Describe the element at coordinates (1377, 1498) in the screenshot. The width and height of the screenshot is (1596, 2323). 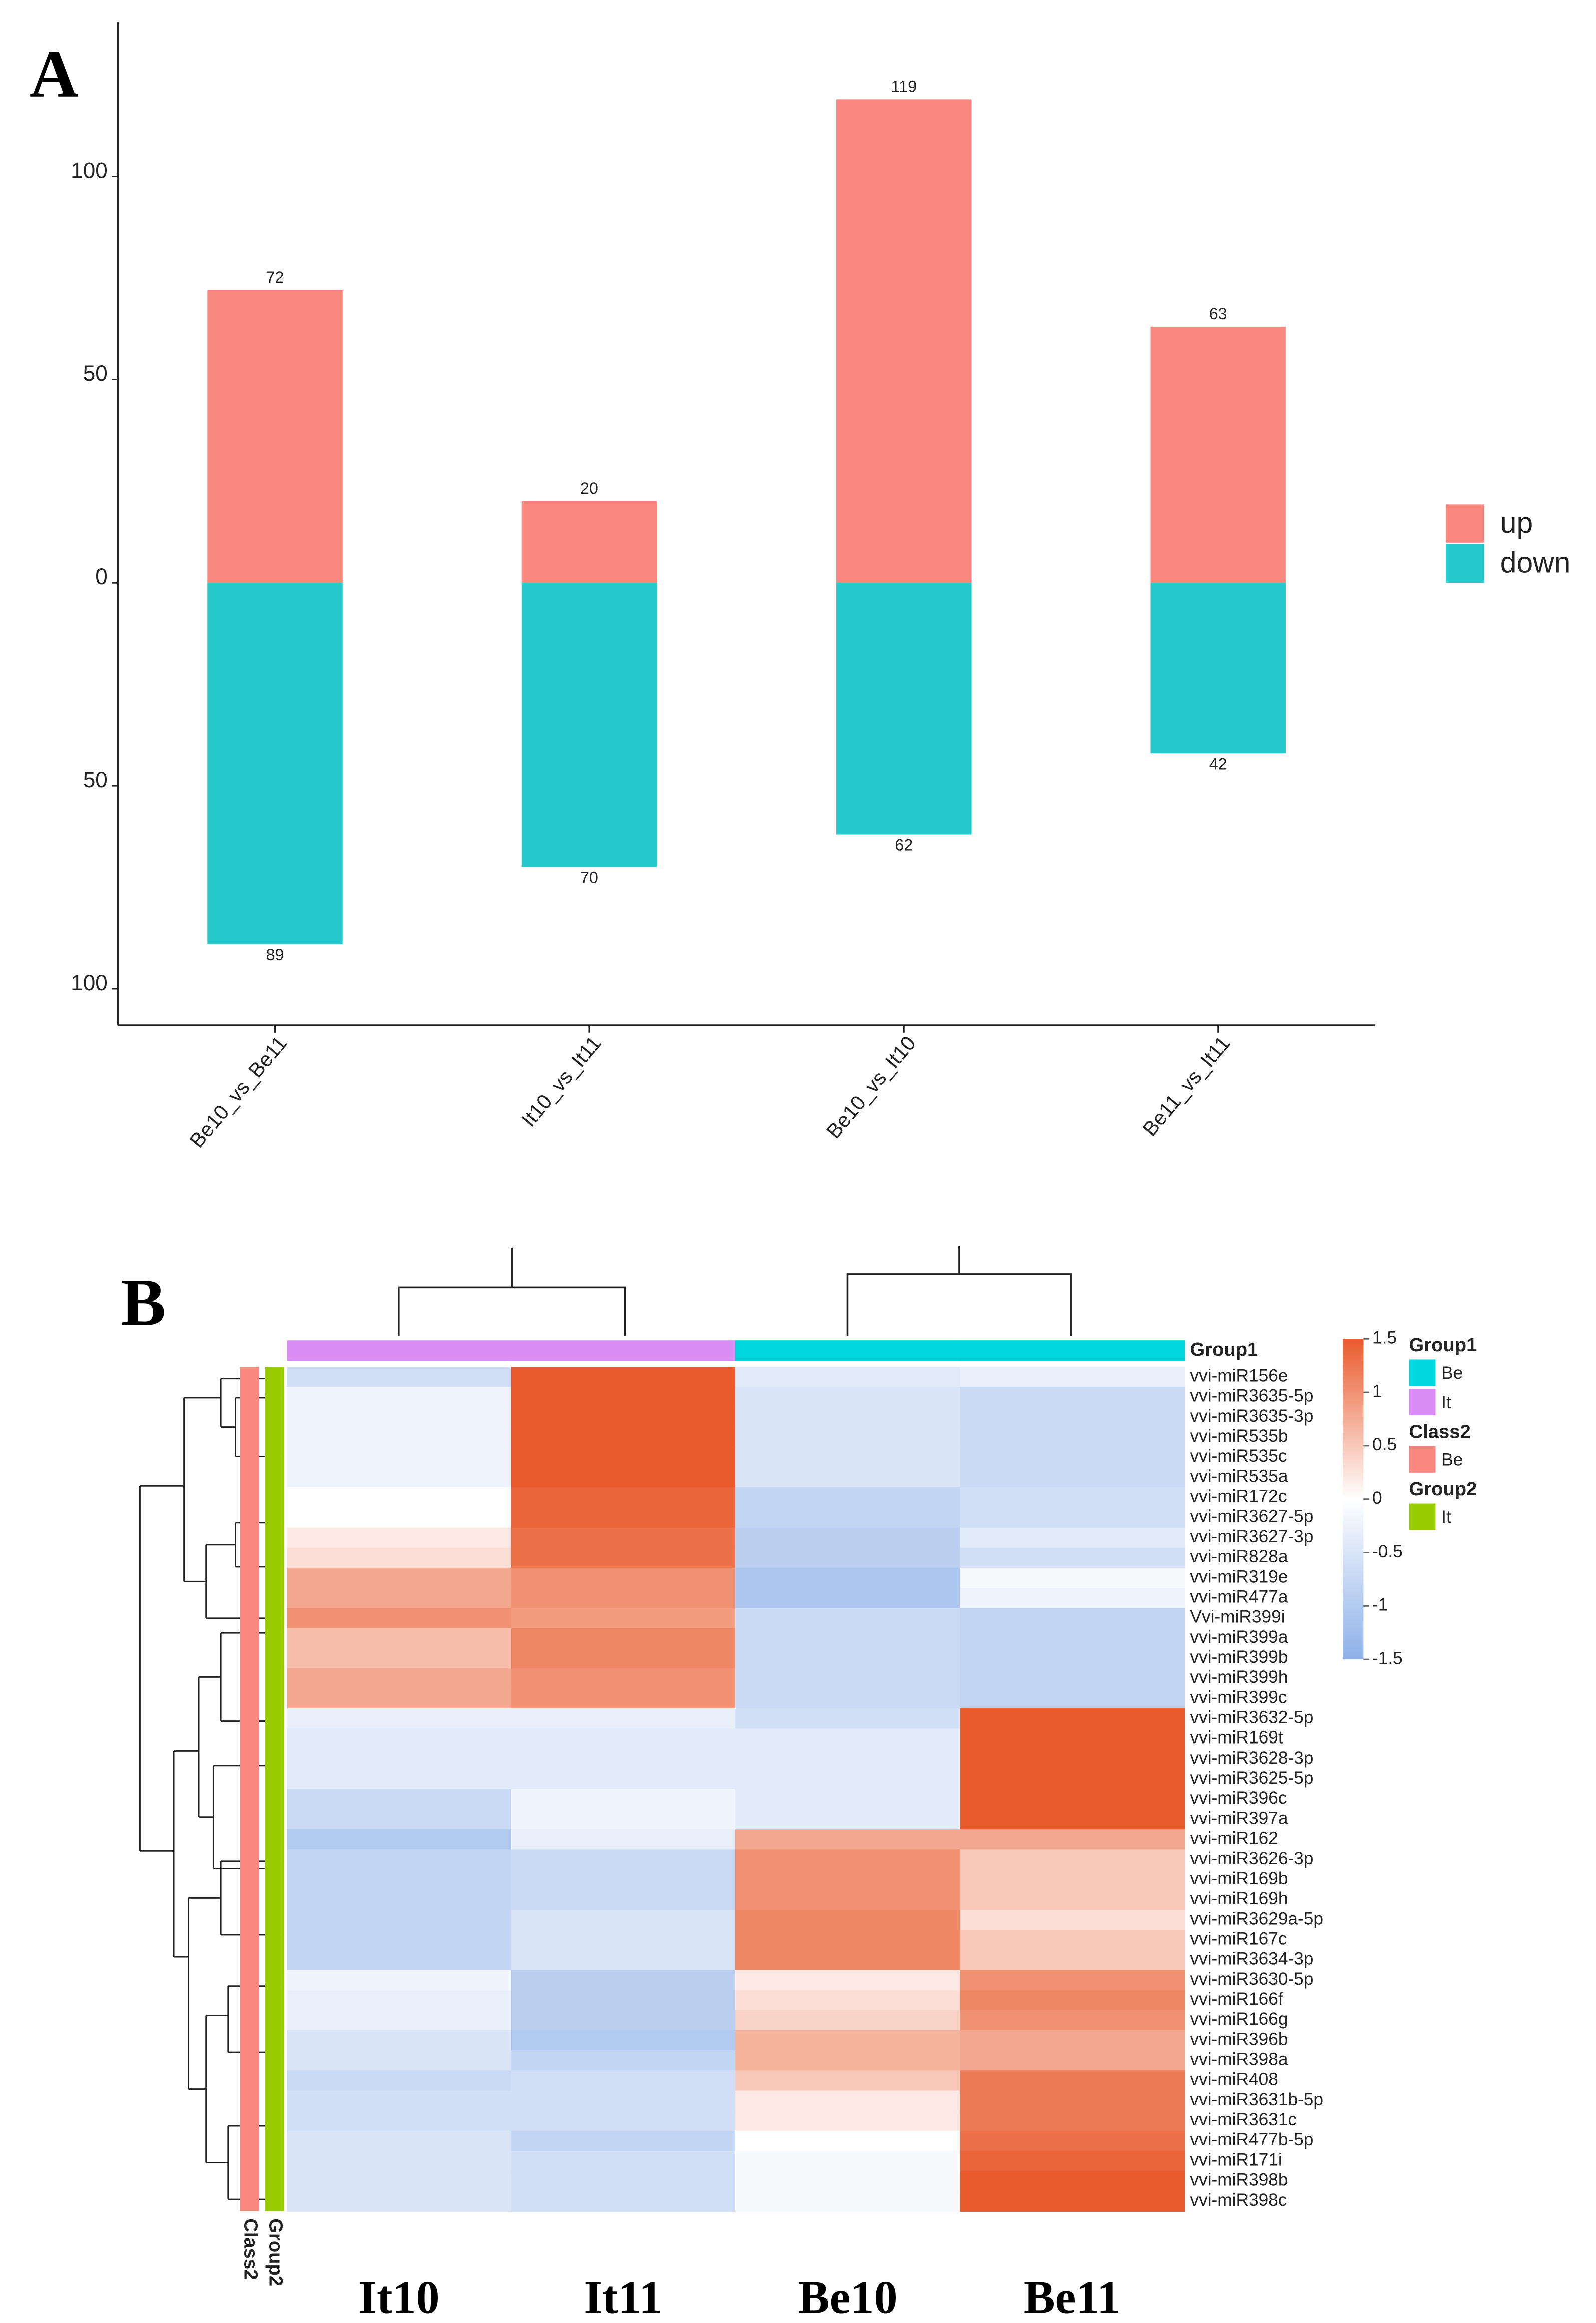
I see `colorbar-tick-label: 0` at that location.